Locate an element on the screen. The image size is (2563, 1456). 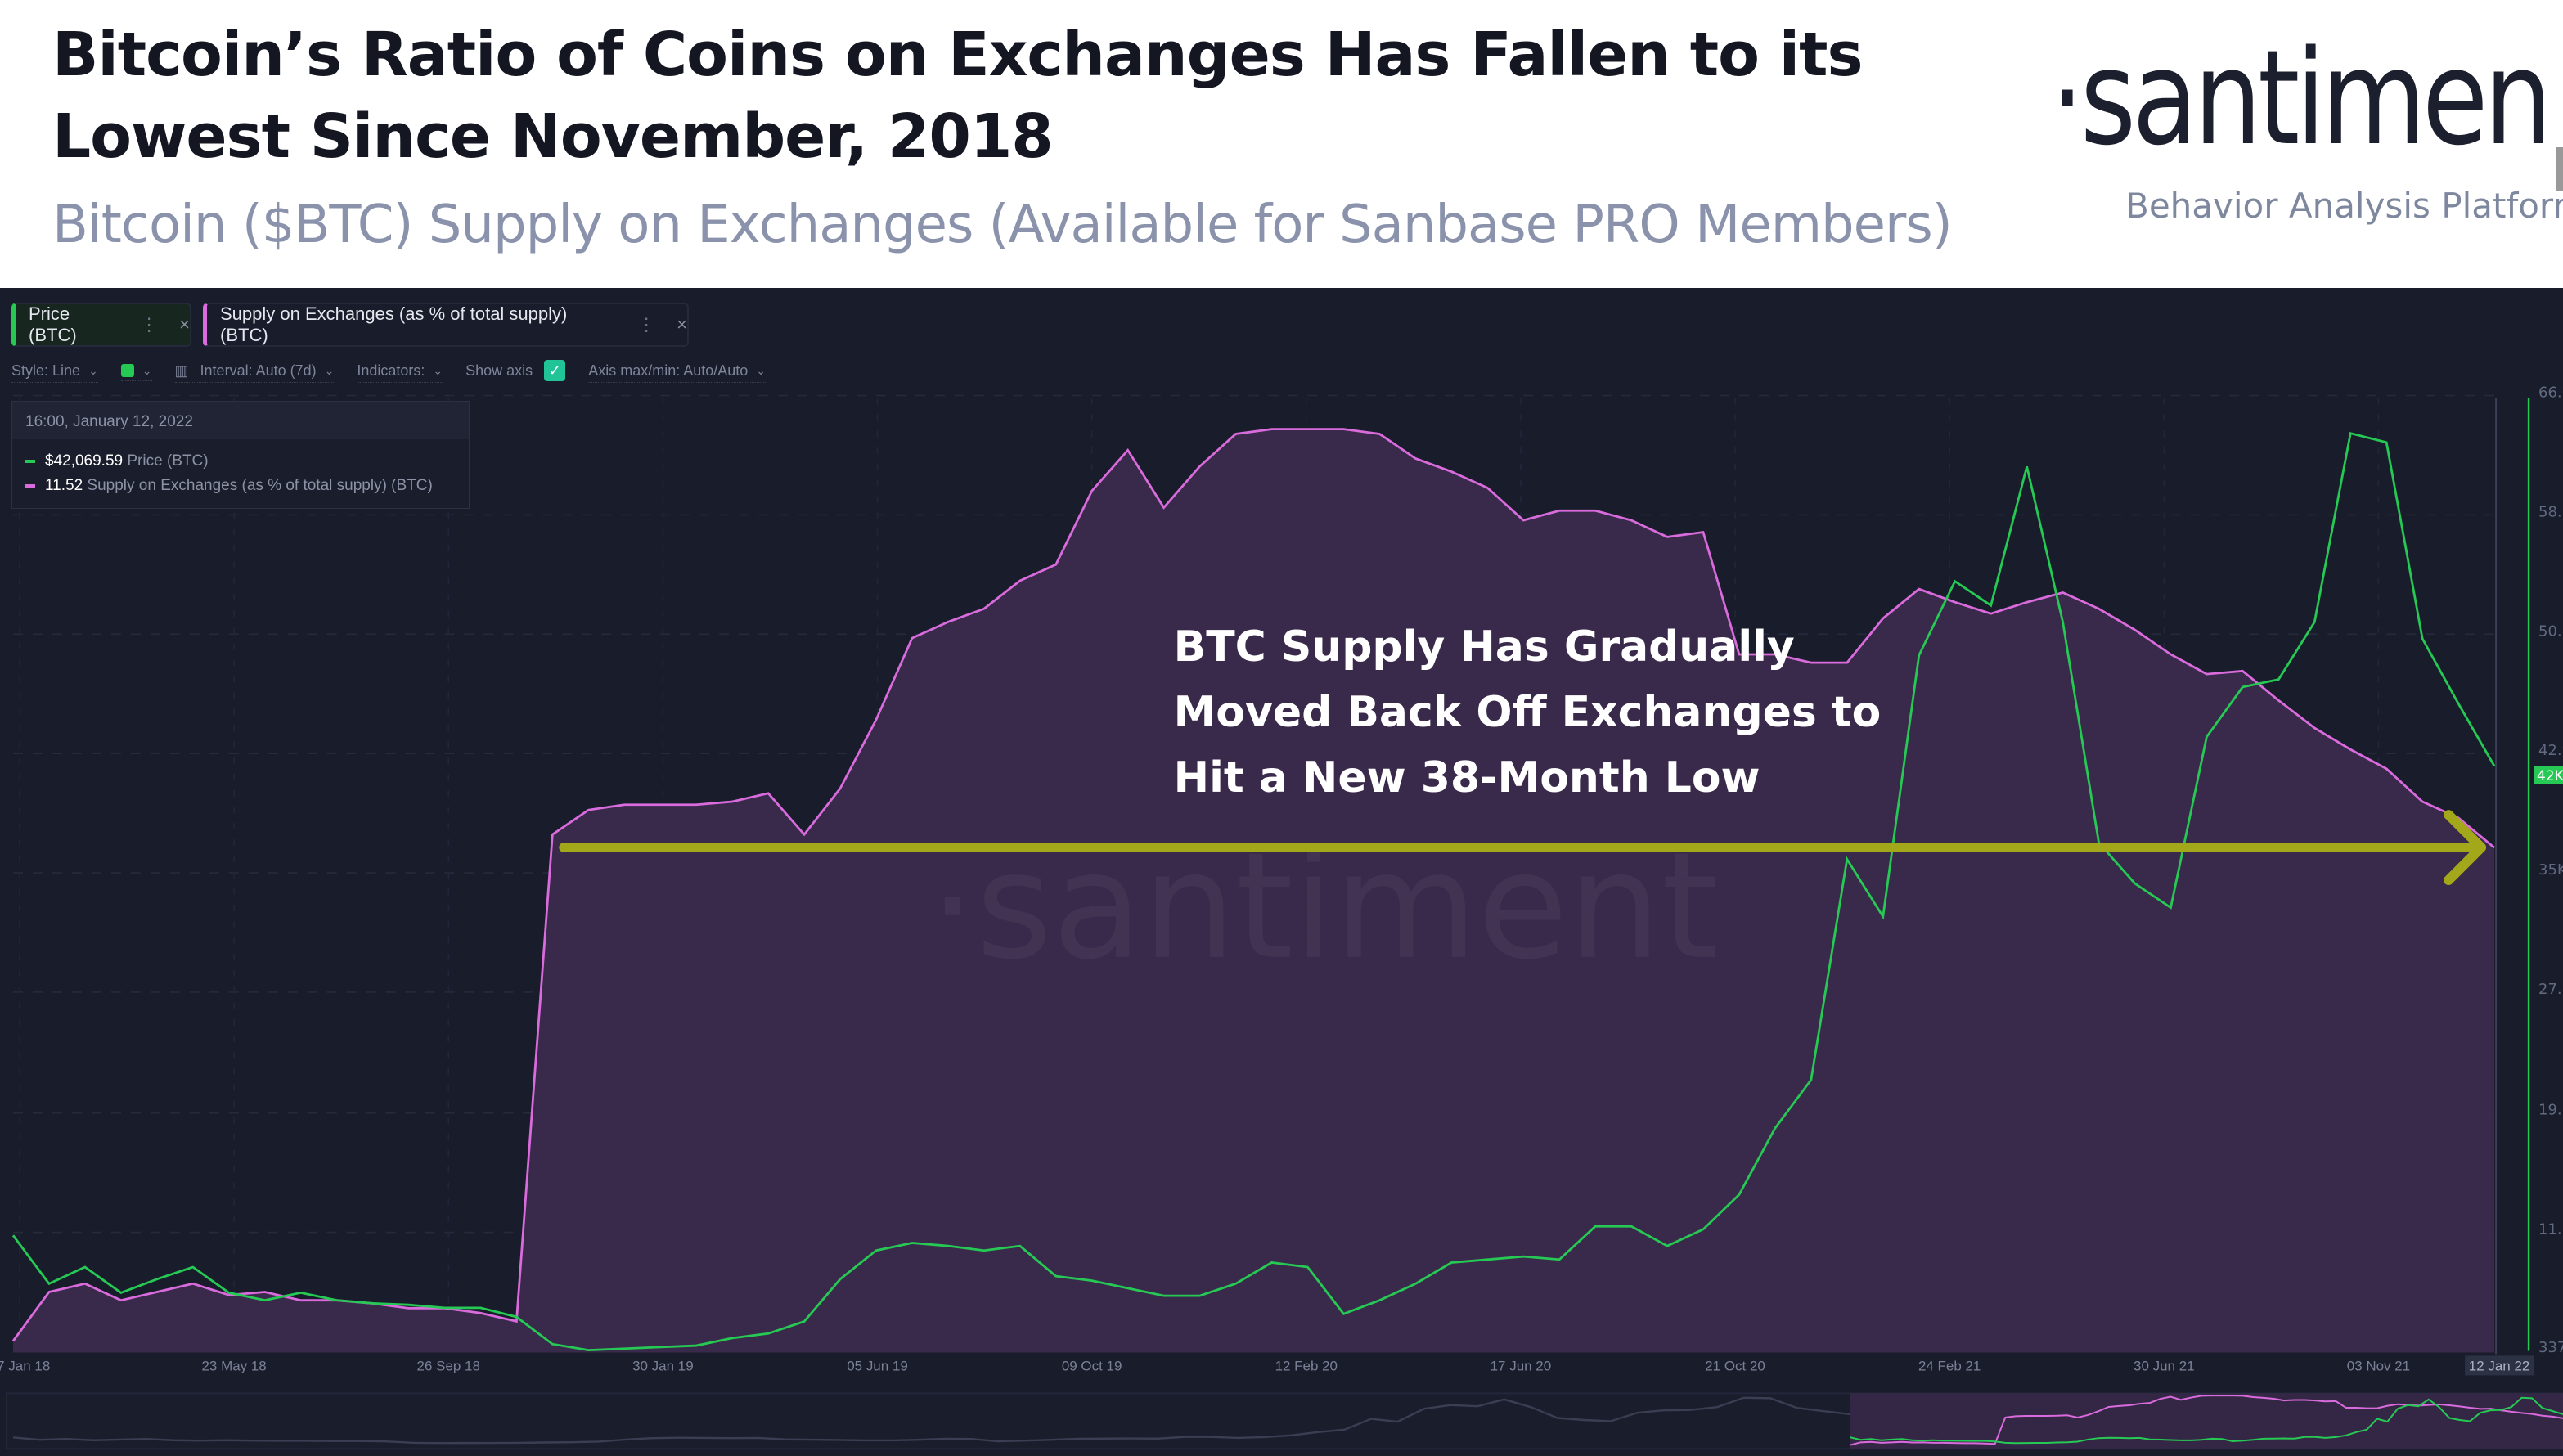
show-axis-toggle: Show axis ✓ is located at coordinates (515, 372).